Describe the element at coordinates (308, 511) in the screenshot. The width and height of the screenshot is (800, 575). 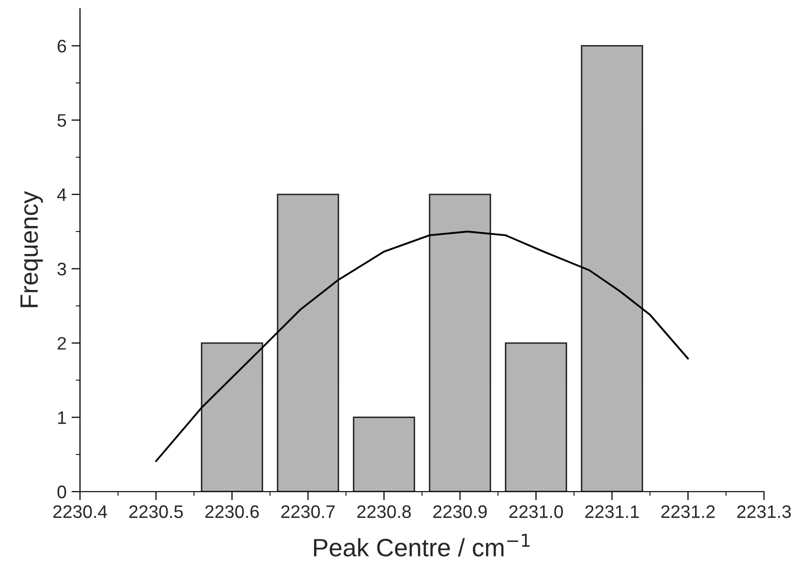
I see `x-tick-label: 2230.7` at that location.